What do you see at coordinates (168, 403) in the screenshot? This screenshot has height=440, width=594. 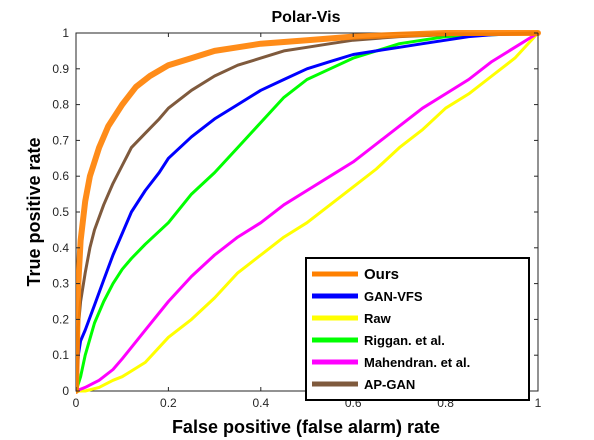 I see `x-tick-label: 0.2` at bounding box center [168, 403].